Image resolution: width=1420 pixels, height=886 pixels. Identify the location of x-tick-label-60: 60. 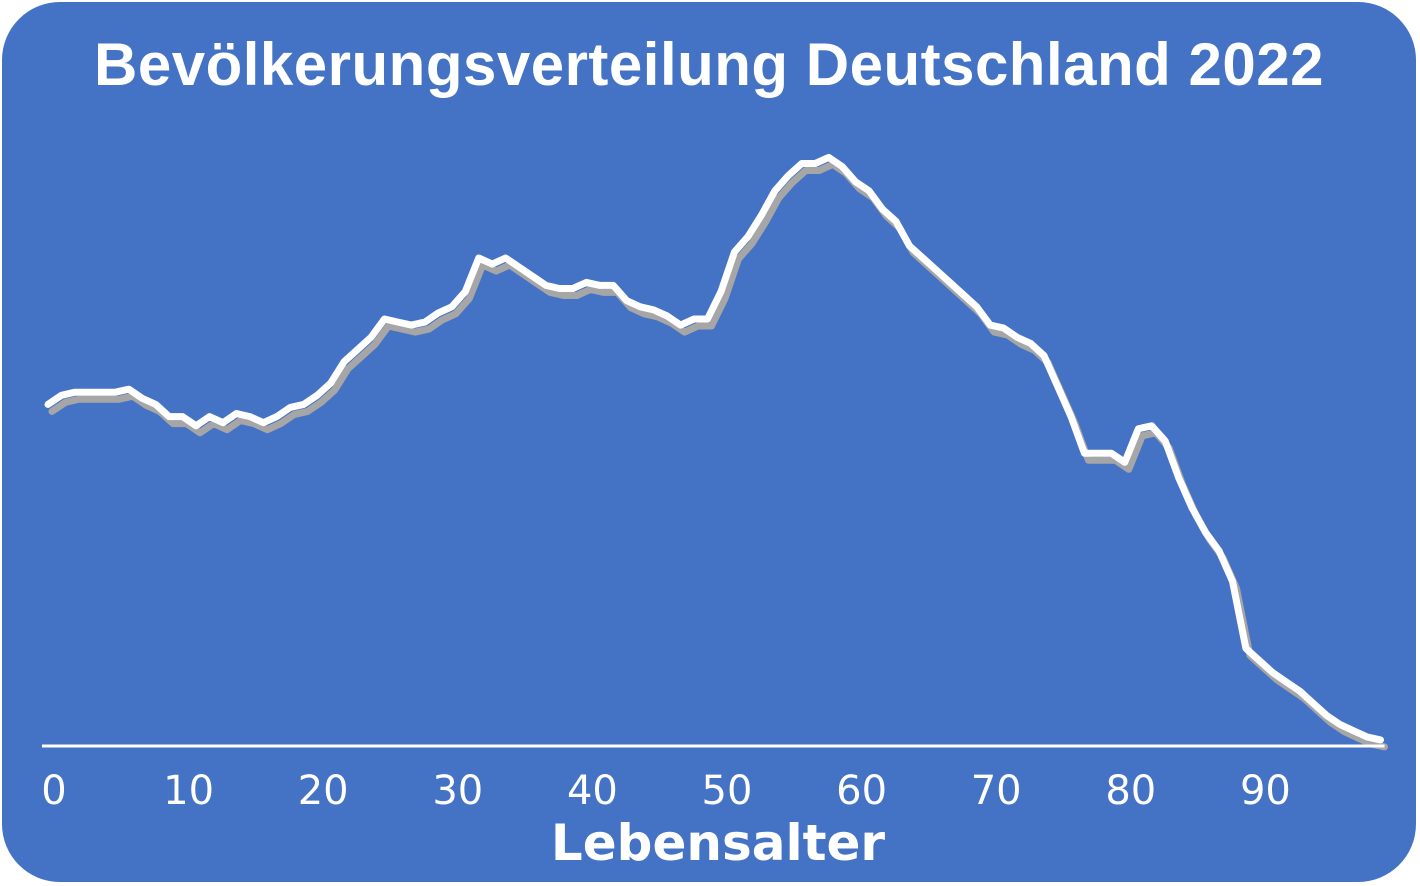
(861, 791).